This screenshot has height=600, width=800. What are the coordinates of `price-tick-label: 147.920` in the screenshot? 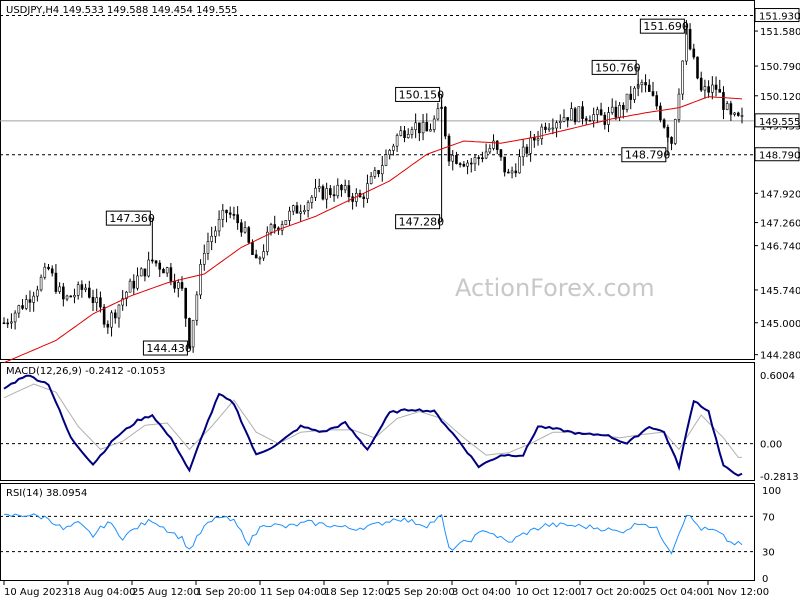 It's located at (780, 194).